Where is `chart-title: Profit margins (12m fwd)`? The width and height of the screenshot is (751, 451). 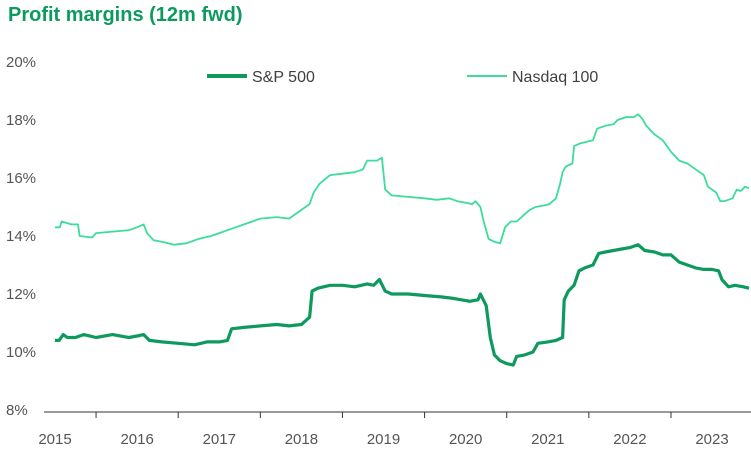 chart-title: Profit margins (12m fwd) is located at coordinates (125, 15).